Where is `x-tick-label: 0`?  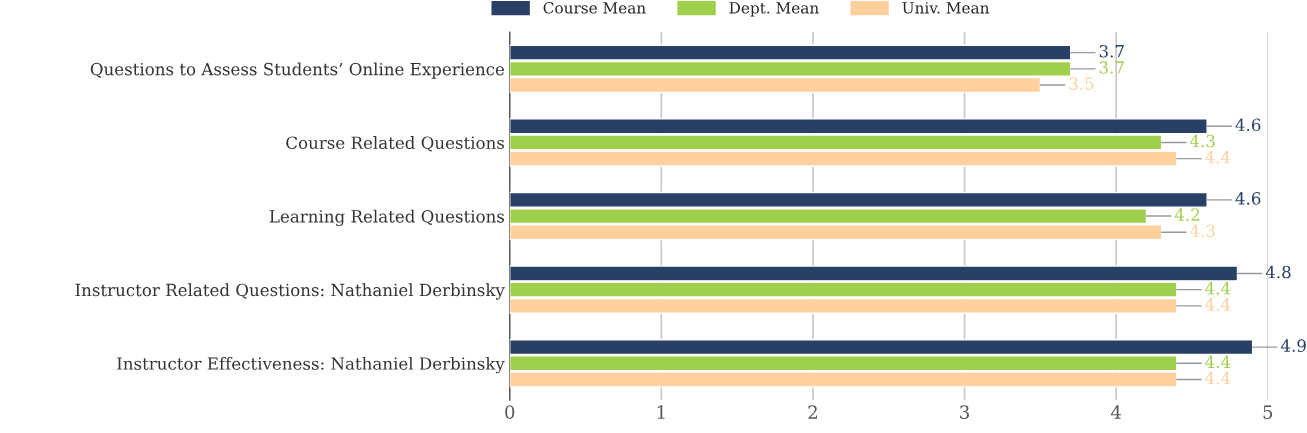 x-tick-label: 0 is located at coordinates (510, 412).